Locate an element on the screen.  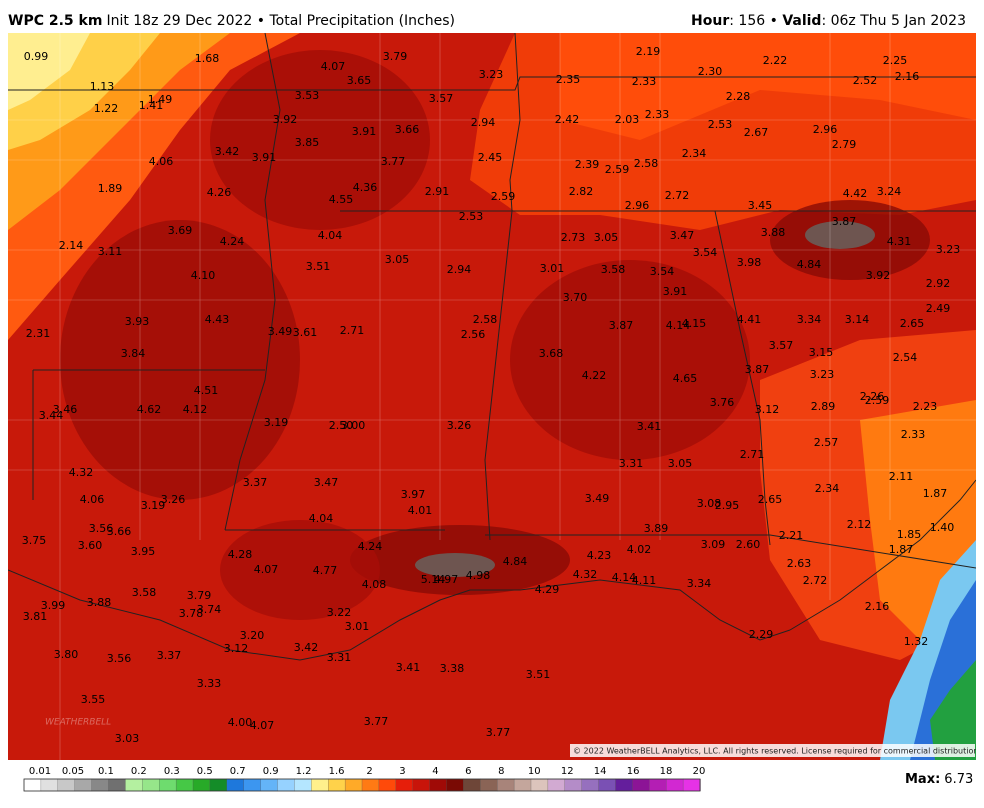
value-label: 2.23 is located at coordinates (925, 406).